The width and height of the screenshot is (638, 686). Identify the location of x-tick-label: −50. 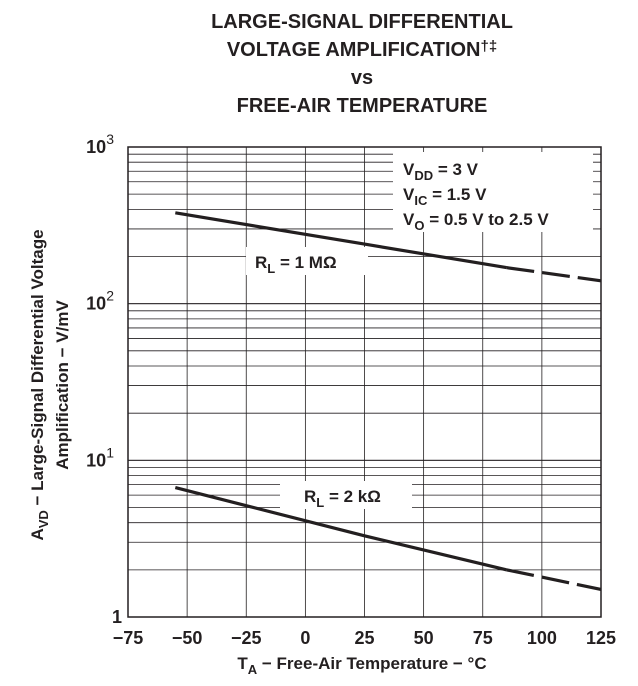
(187, 638).